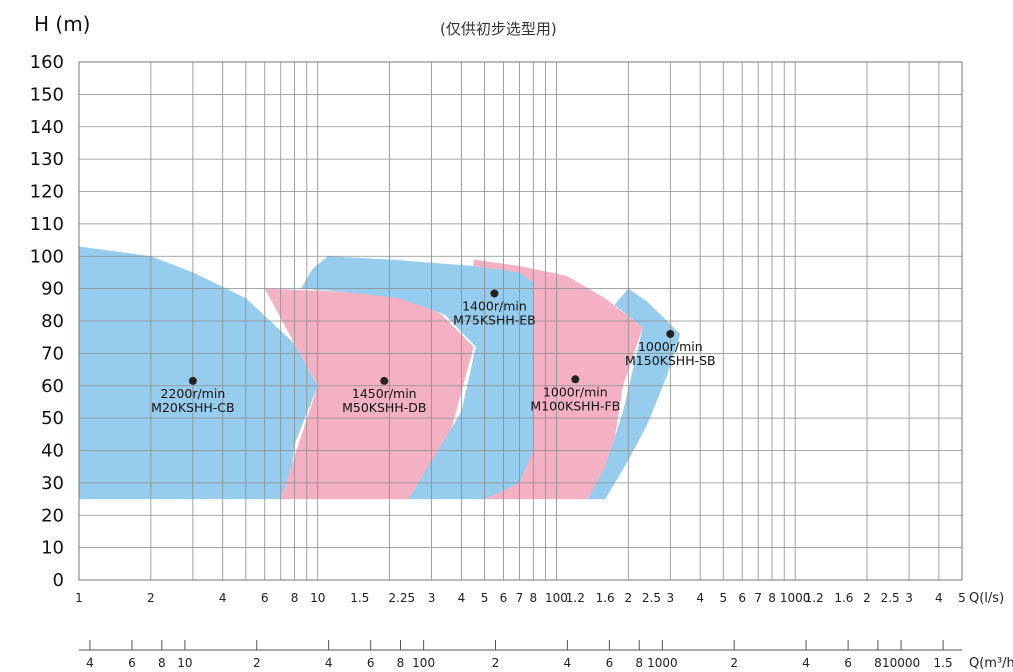 The width and height of the screenshot is (1013, 672). Describe the element at coordinates (991, 663) in the screenshot. I see `x2-axis-unit: Q(m³/h)` at that location.